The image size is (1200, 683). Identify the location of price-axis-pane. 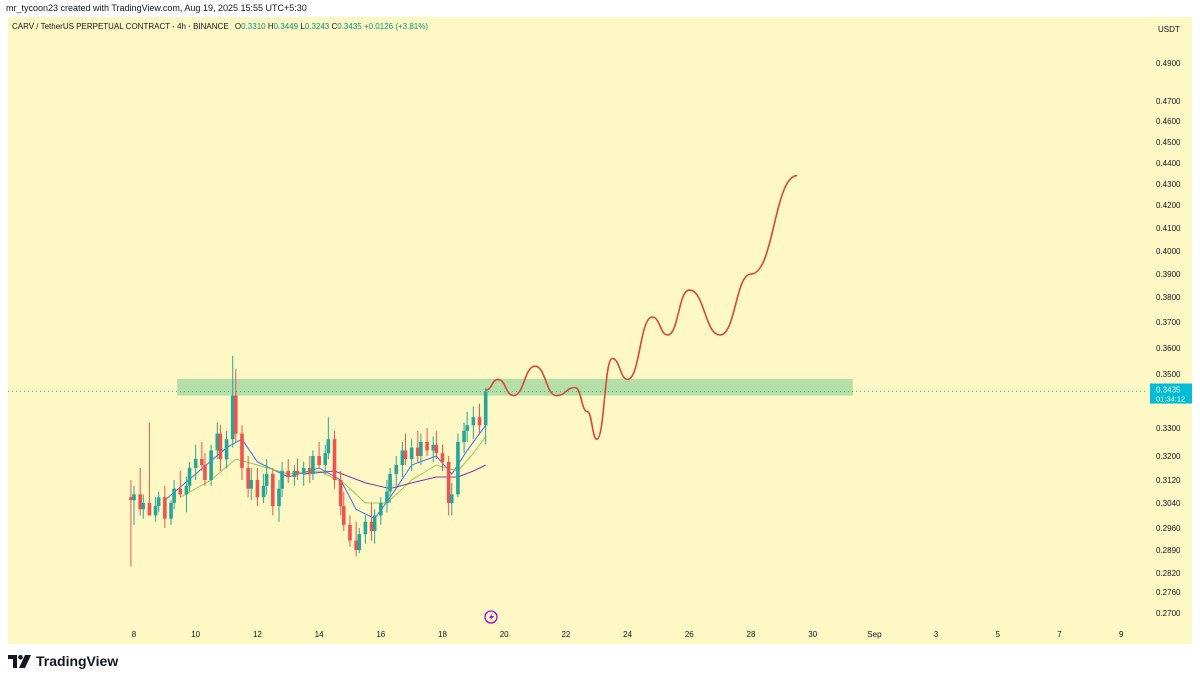
(1169, 330).